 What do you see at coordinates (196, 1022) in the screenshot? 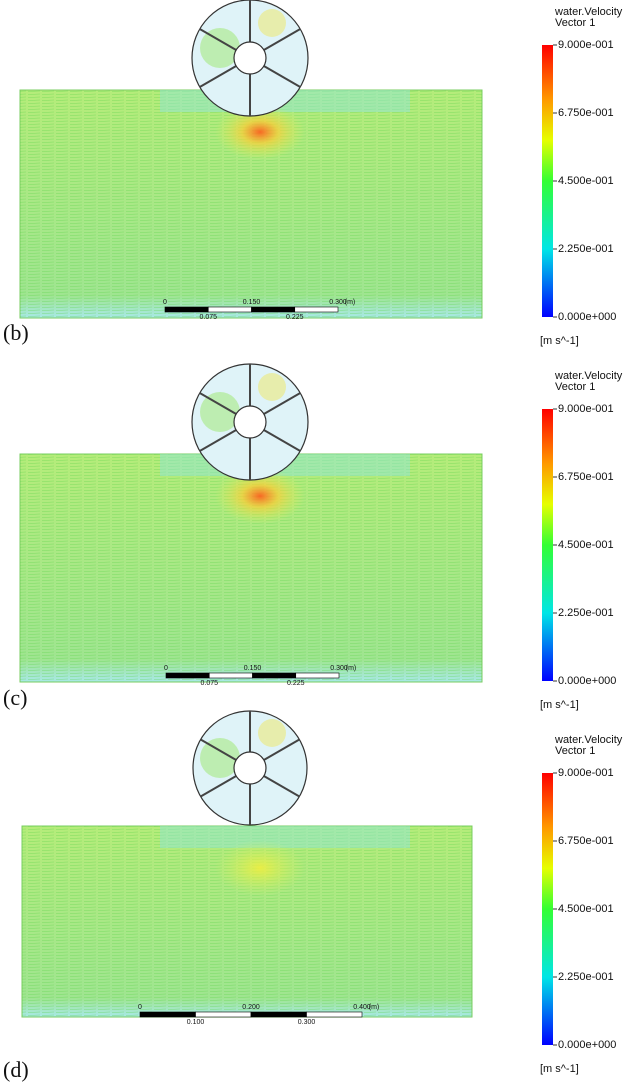
I see `scale-label: 0.100` at bounding box center [196, 1022].